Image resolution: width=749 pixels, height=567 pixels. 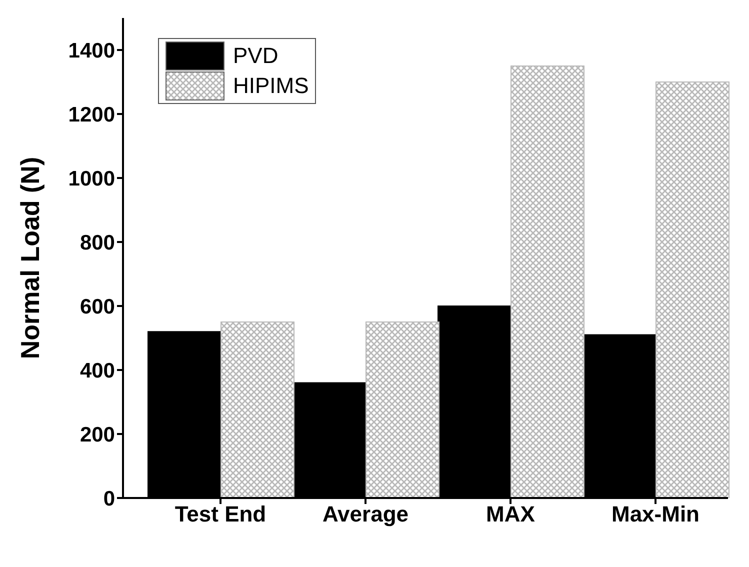 What do you see at coordinates (97, 370) in the screenshot?
I see `y-tick-label: 400` at bounding box center [97, 370].